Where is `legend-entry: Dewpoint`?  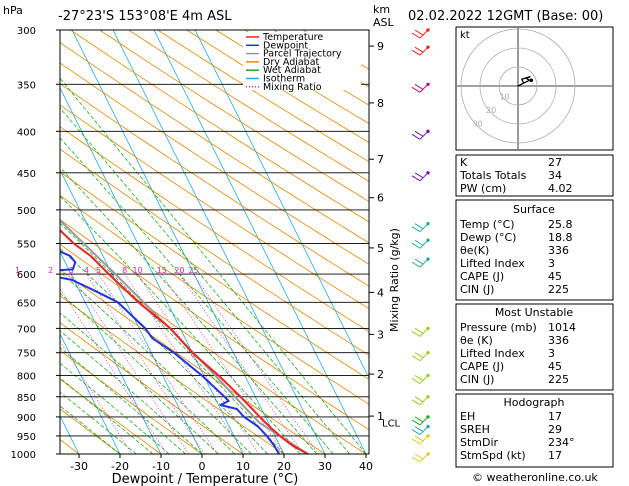 legend-entry: Dewpoint is located at coordinates (285, 45).